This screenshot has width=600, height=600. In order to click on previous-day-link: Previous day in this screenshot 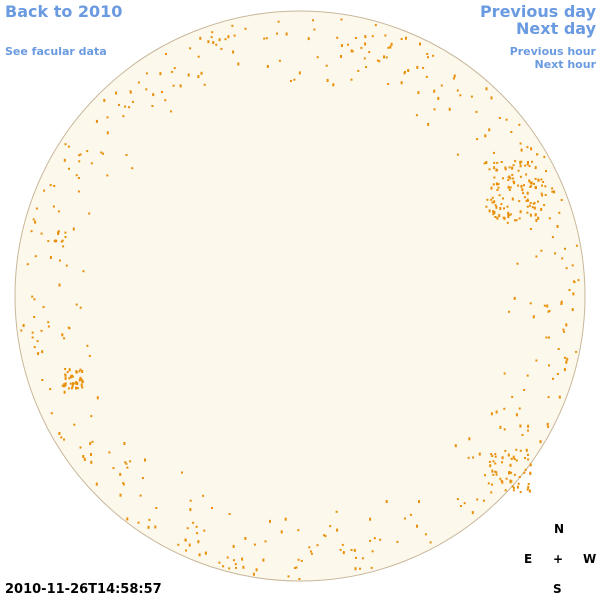, I will do `click(537, 11)`.